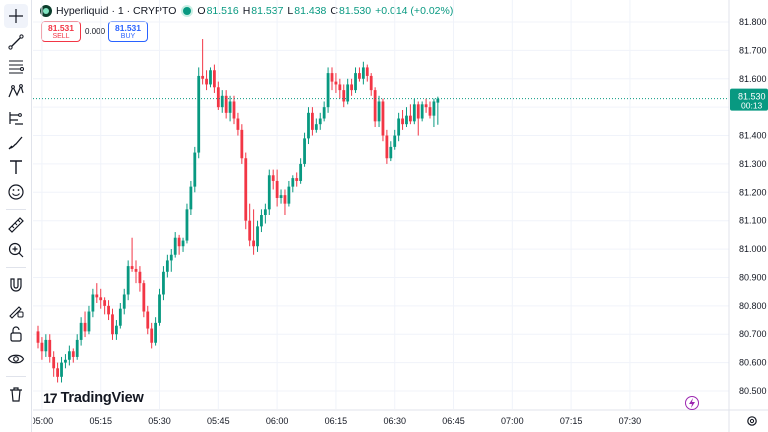  I want to click on market-status-icon, so click(187, 11).